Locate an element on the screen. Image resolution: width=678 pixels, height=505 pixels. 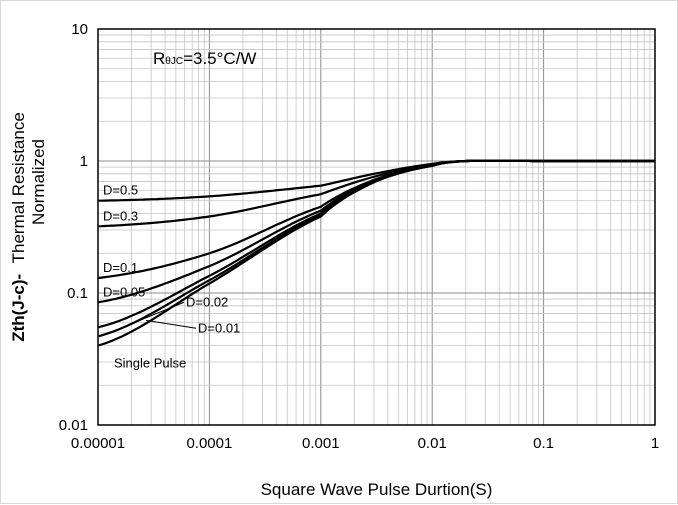
y-axis-title-bold: Zth(J-c)- is located at coordinates (18, 308).